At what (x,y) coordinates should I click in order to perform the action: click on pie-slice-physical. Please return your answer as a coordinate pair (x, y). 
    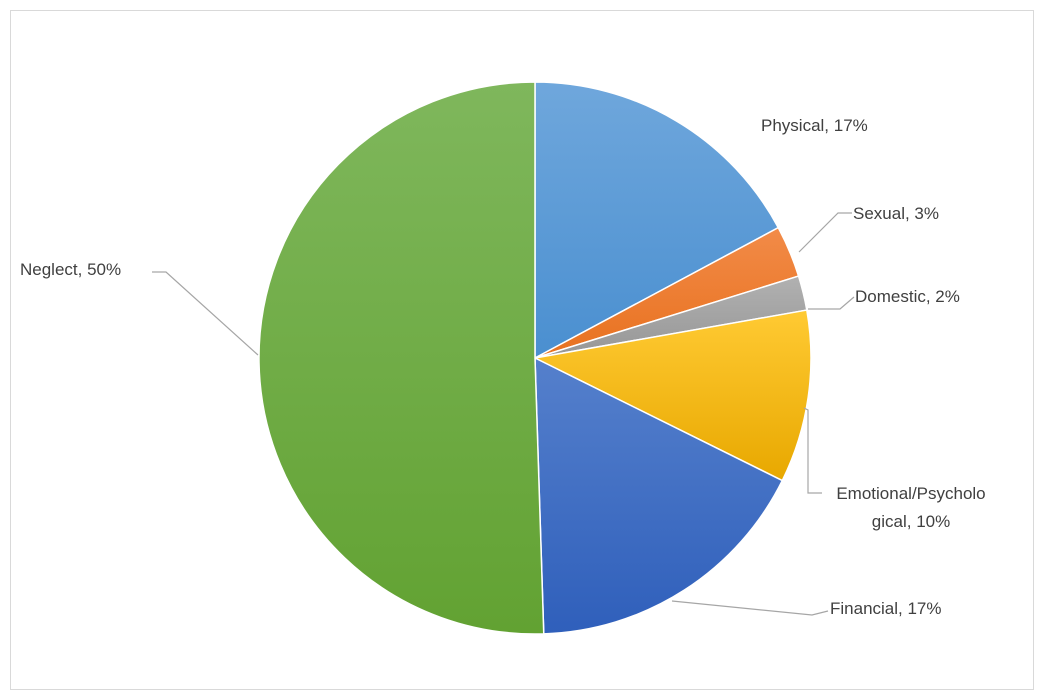
    Looking at the image, I should click on (657, 220).